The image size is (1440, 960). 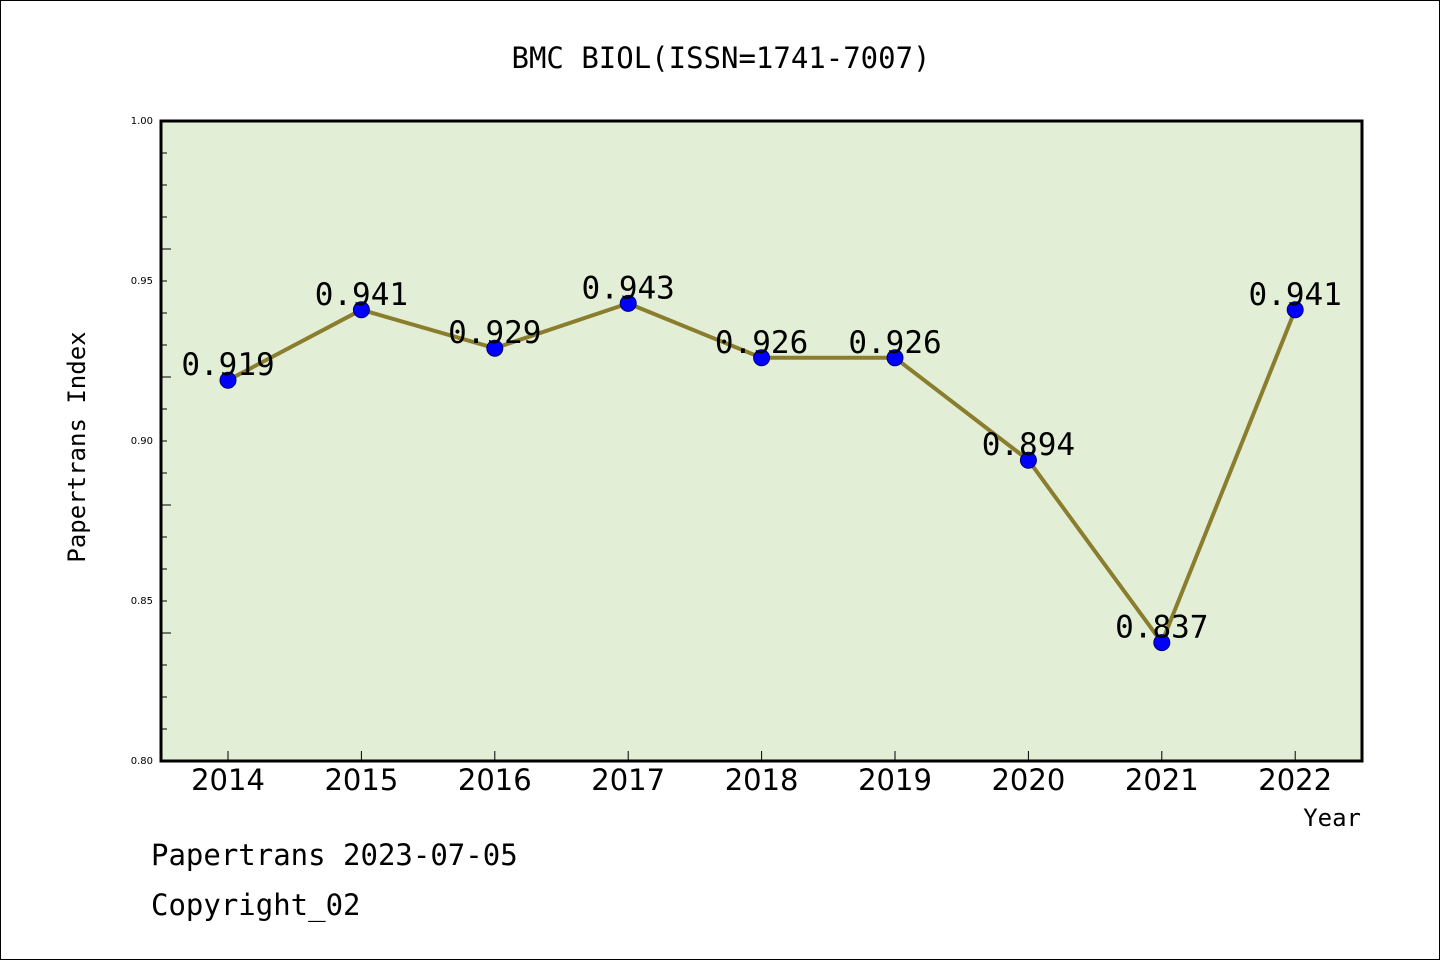 I want to click on x-tick-label: 2019, so click(x=895, y=780).